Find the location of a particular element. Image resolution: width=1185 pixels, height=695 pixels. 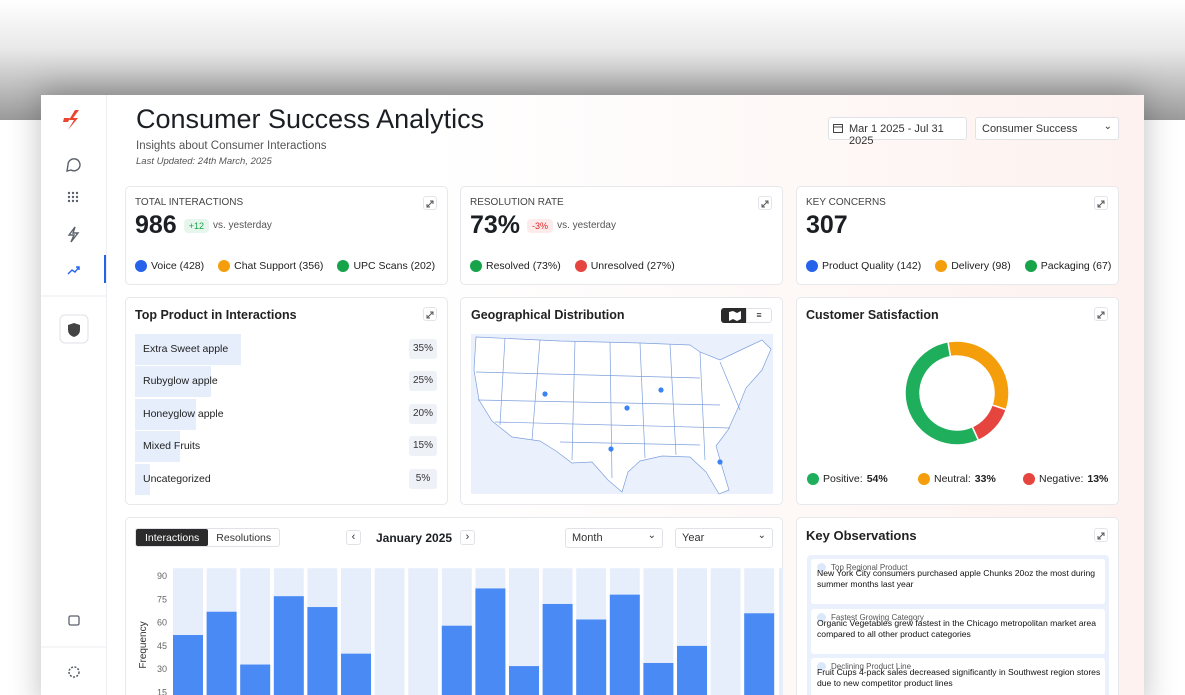

card-title: Key Observations is located at coordinates (861, 535).